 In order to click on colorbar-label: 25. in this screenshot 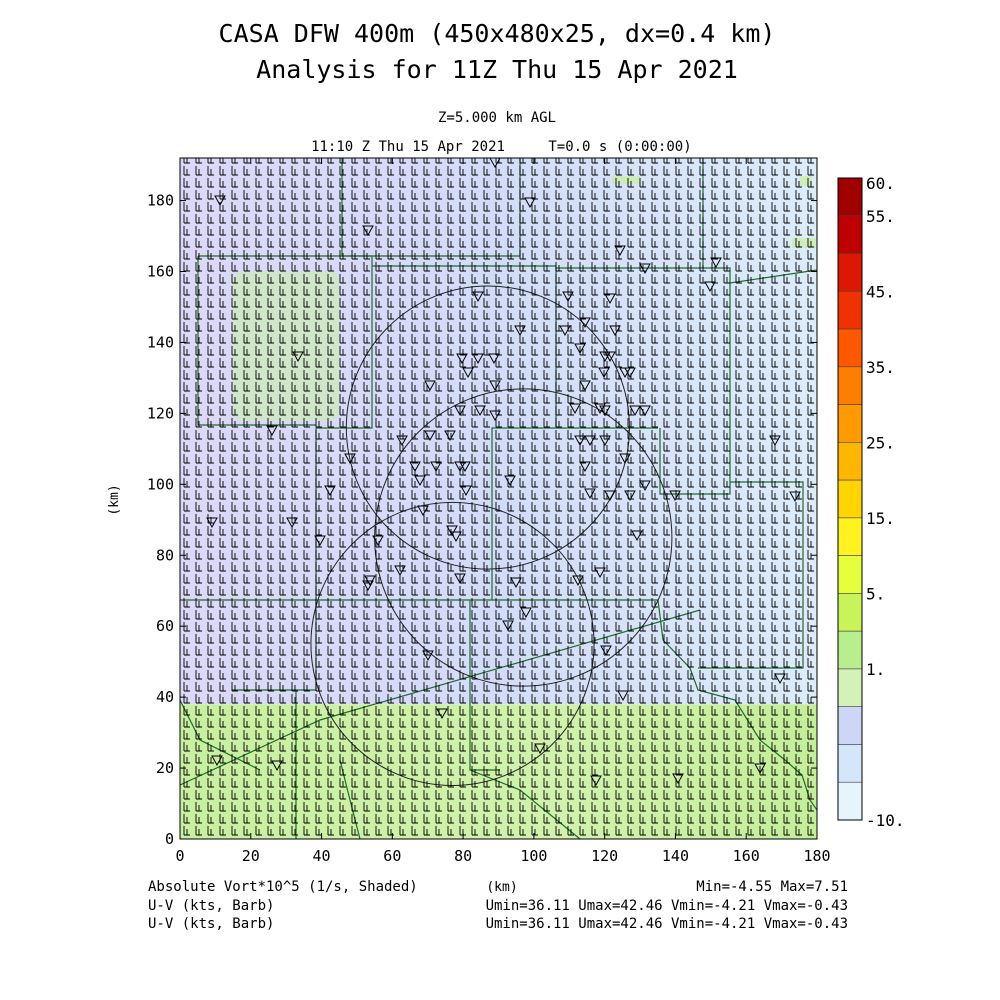, I will do `click(880, 442)`.